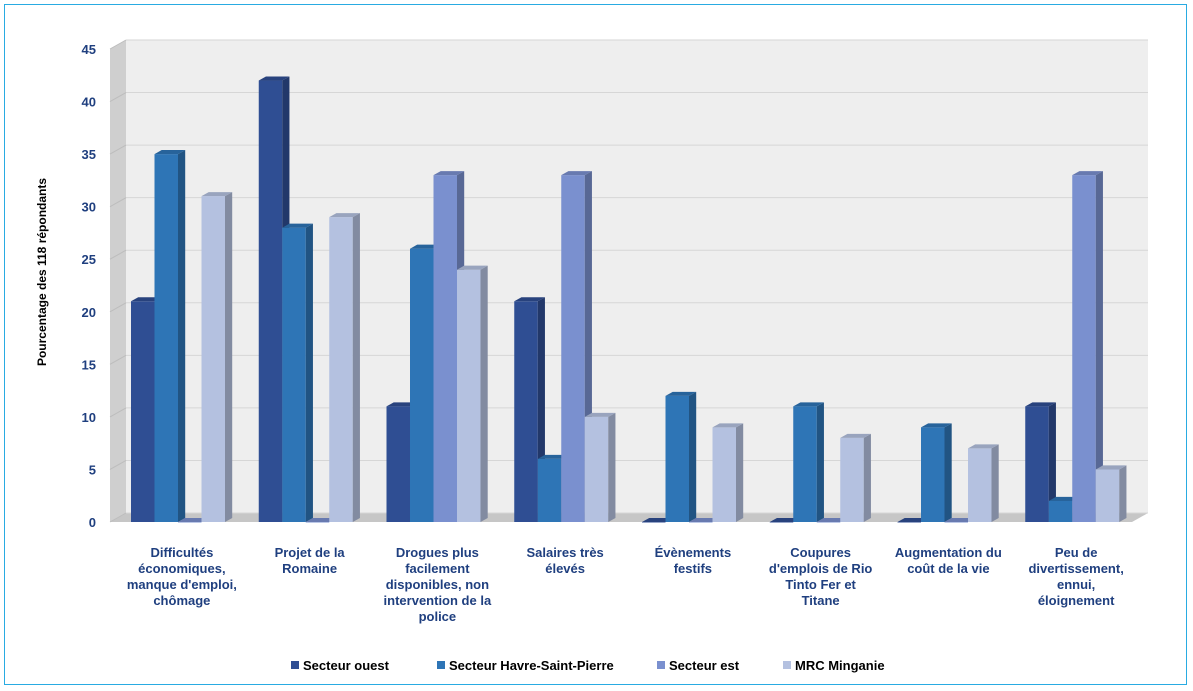  What do you see at coordinates (89, 49) in the screenshot?
I see `y-tick-label: 45` at bounding box center [89, 49].